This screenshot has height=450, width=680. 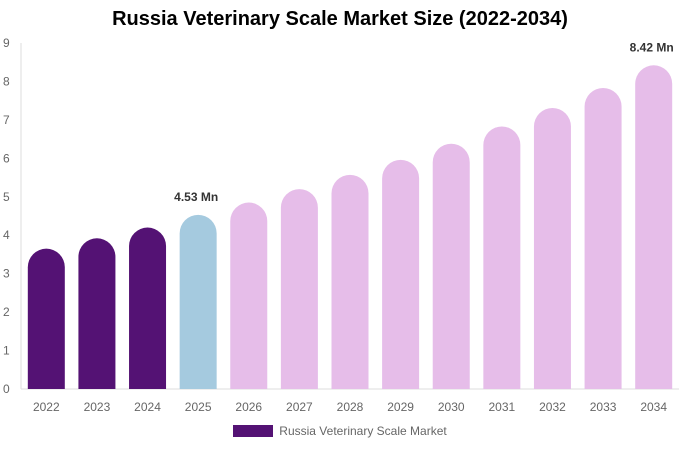 What do you see at coordinates (451, 266) in the screenshot?
I see `bar-2030` at bounding box center [451, 266].